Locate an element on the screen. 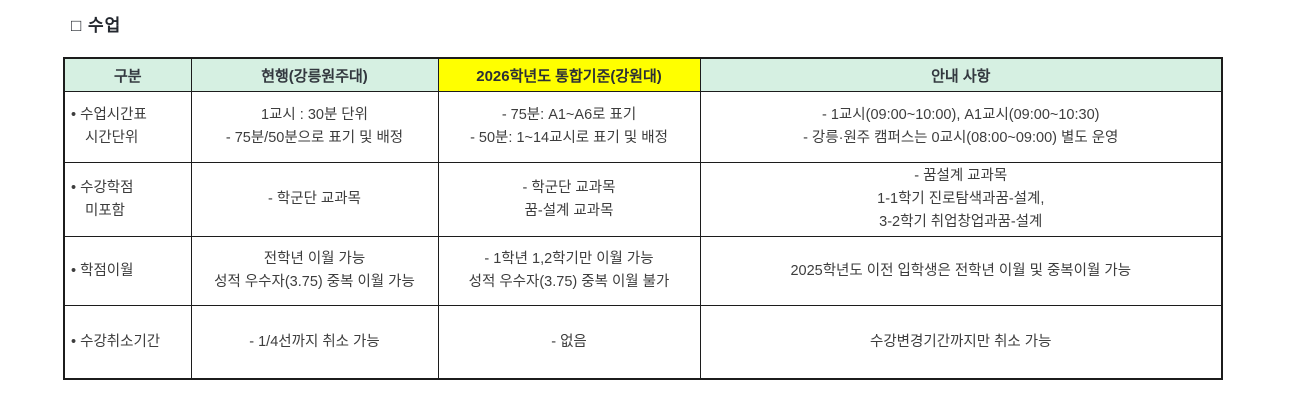 The height and width of the screenshot is (404, 1316). cell-line: - 1/4선까지 취소 가능 is located at coordinates (314, 341).